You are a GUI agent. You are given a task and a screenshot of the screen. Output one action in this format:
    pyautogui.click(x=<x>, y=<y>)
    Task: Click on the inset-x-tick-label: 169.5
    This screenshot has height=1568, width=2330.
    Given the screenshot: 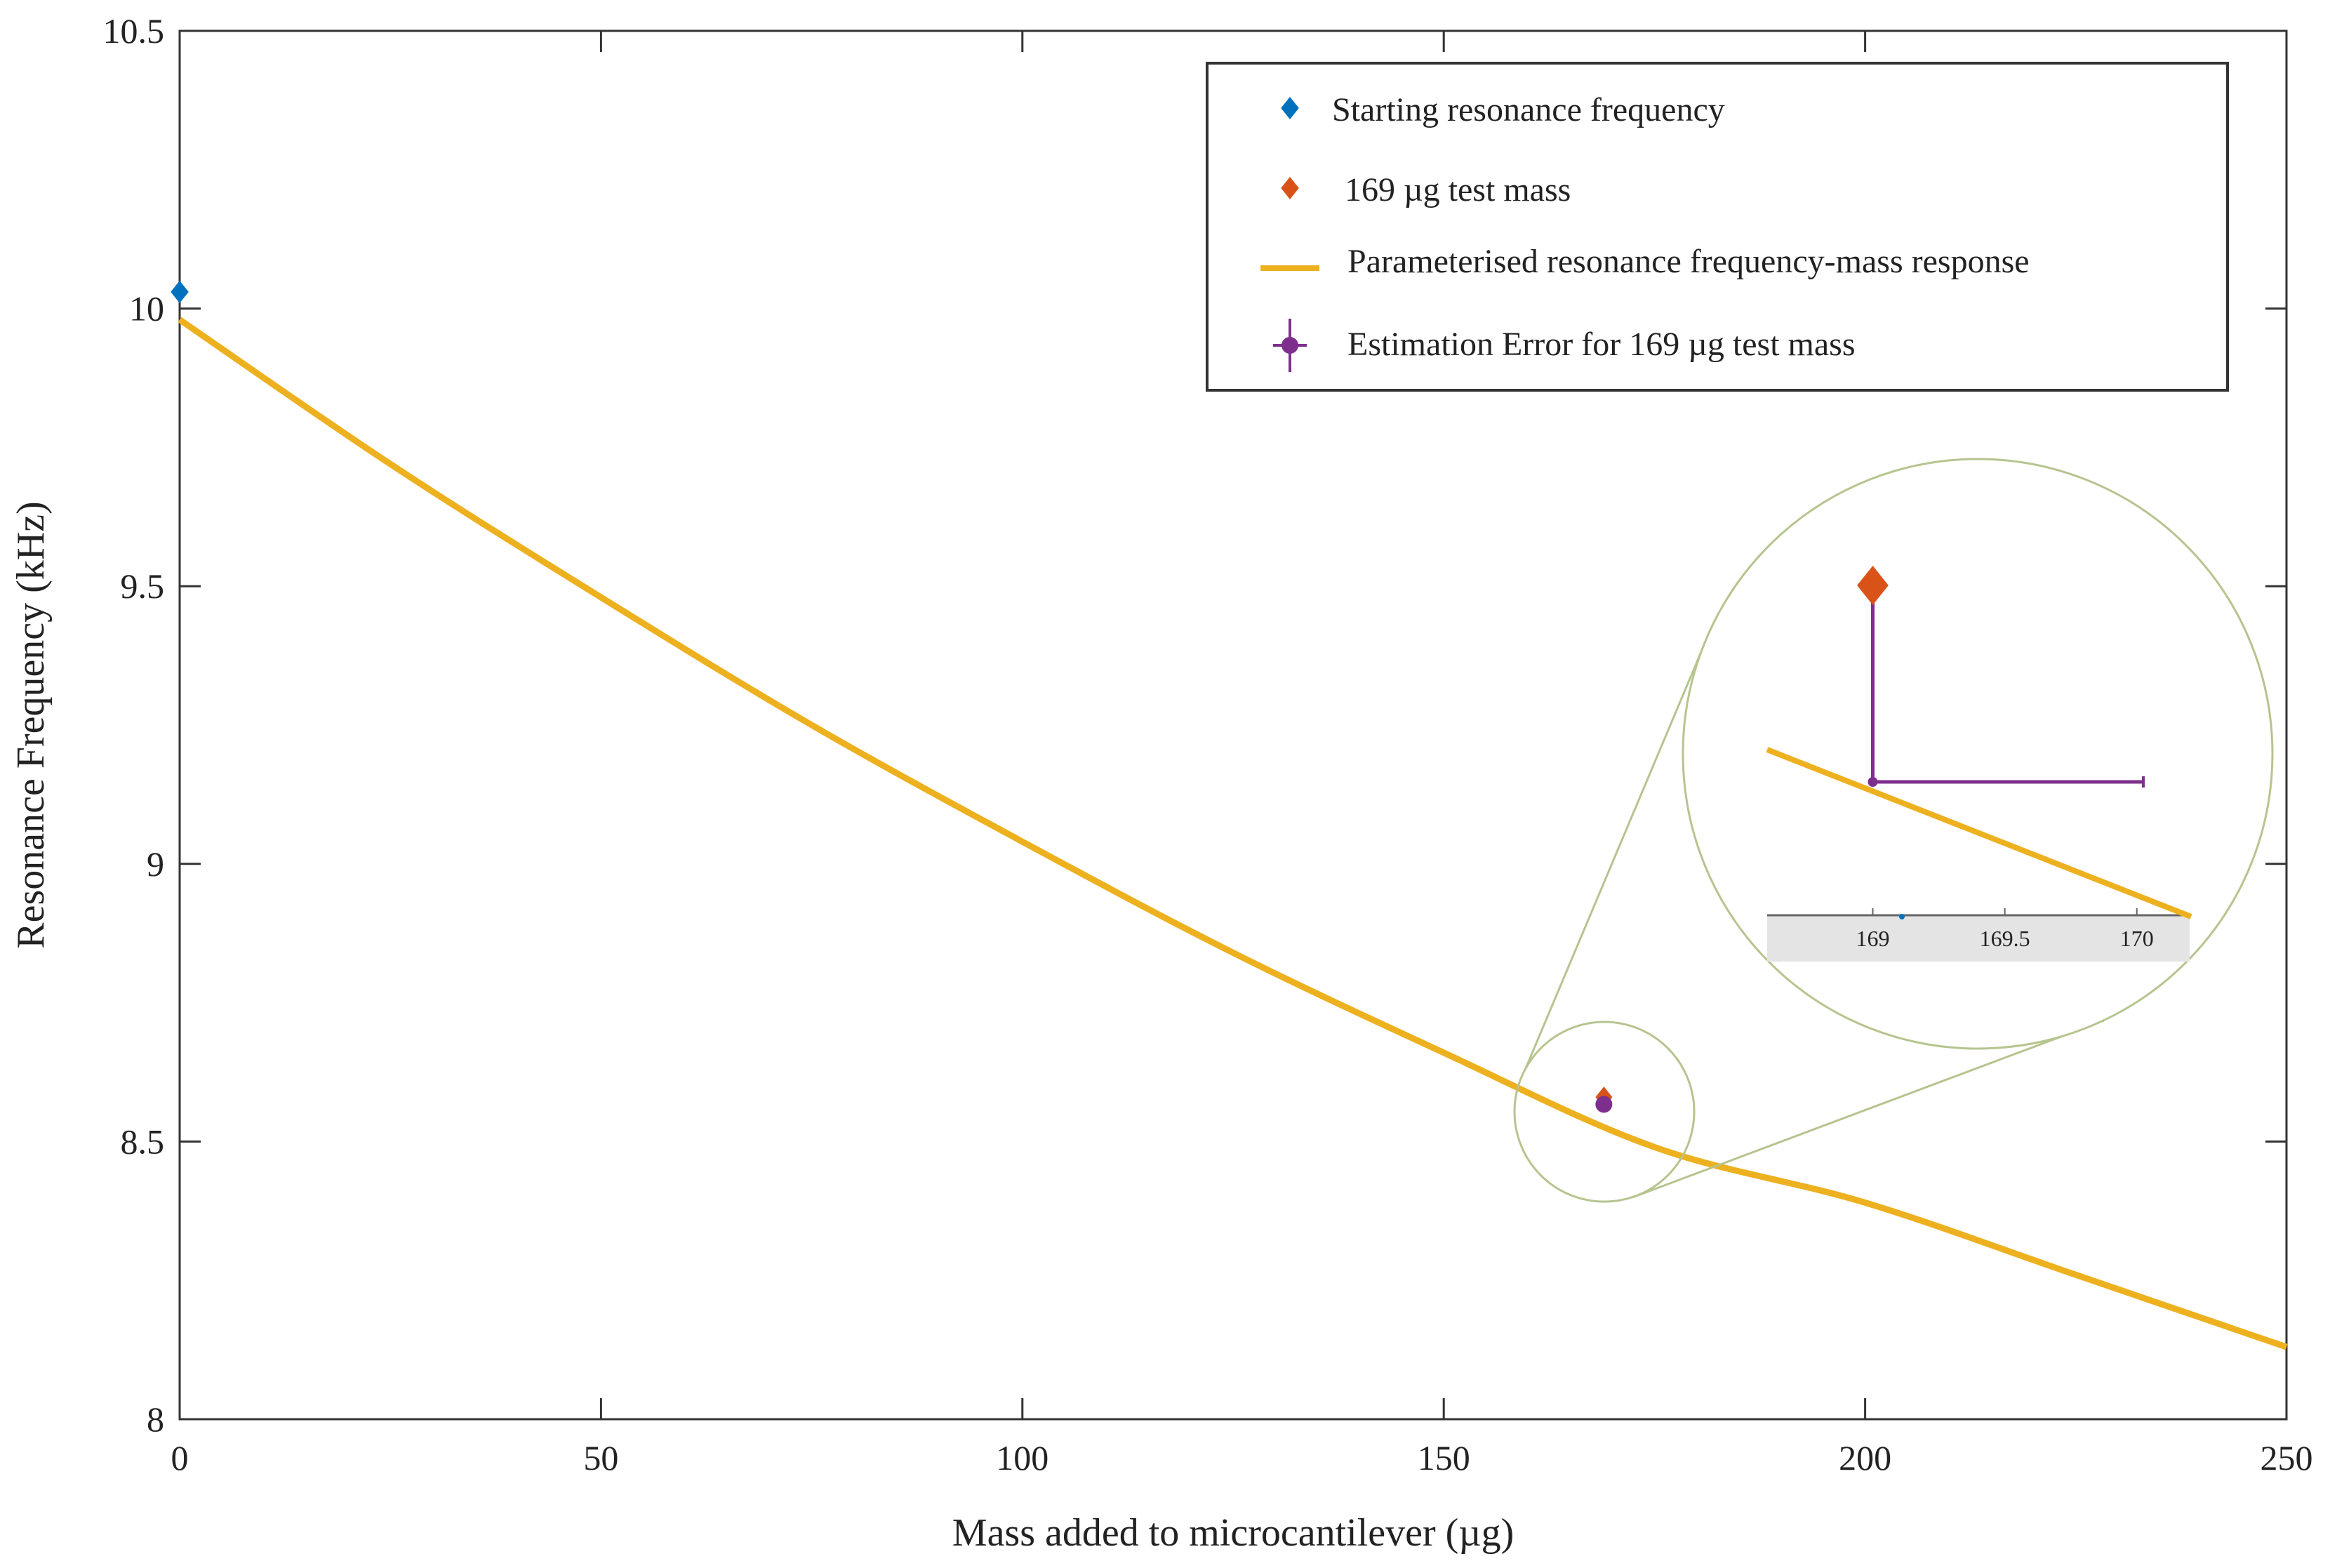 What is the action you would take?
    pyautogui.click(x=2005, y=938)
    